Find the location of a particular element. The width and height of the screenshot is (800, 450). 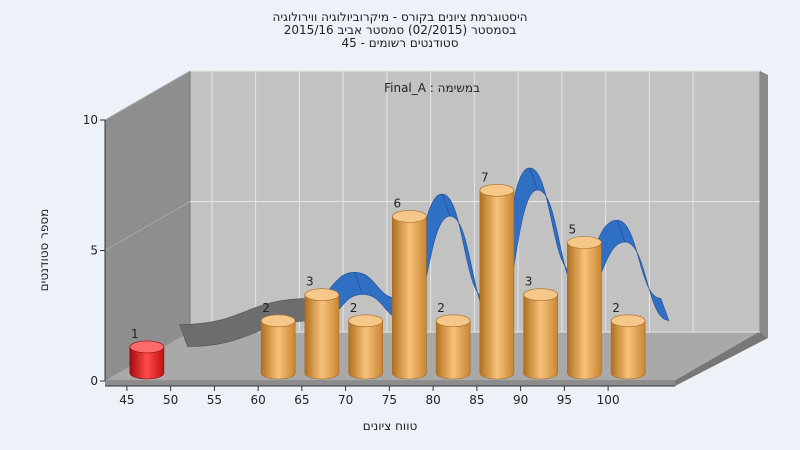

x-tick-label: 55 is located at coordinates (214, 400).